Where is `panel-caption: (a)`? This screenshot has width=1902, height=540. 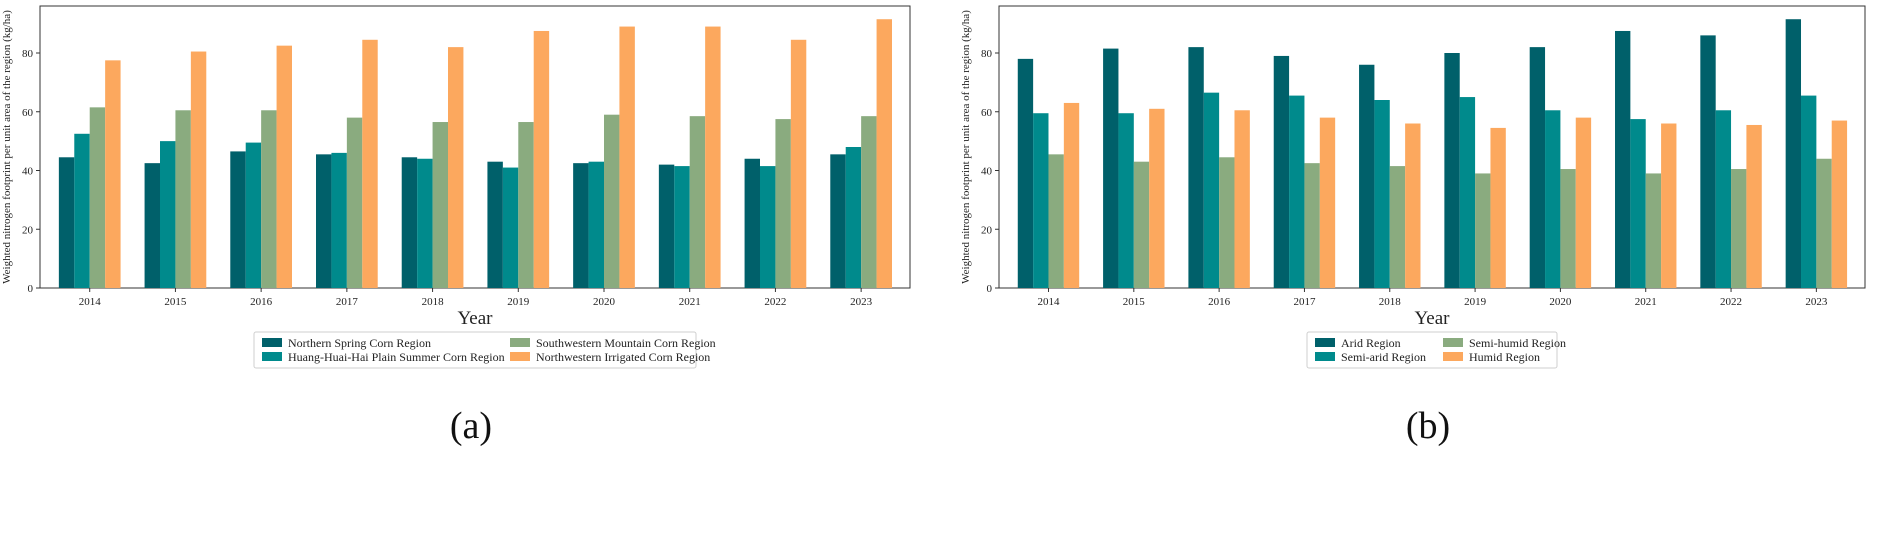 panel-caption: (a) is located at coordinates (471, 426).